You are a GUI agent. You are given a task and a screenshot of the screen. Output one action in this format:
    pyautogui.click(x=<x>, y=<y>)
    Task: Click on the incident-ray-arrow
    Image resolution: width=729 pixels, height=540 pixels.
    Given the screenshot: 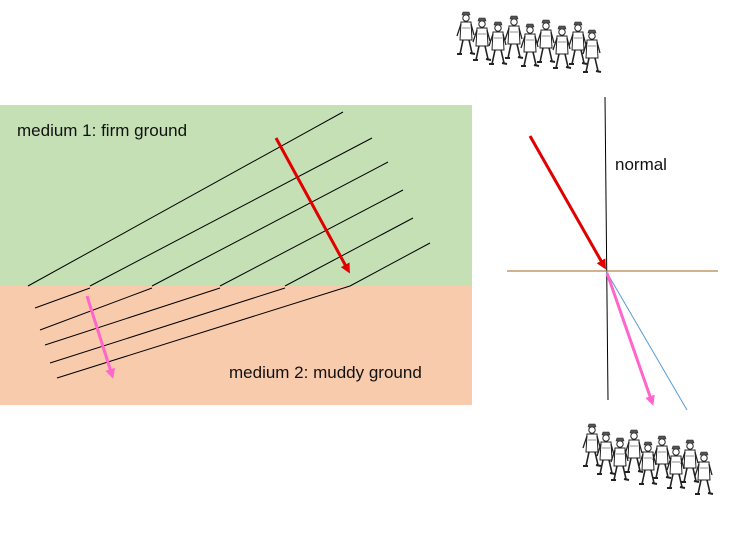 What is the action you would take?
    pyautogui.click(x=567, y=202)
    